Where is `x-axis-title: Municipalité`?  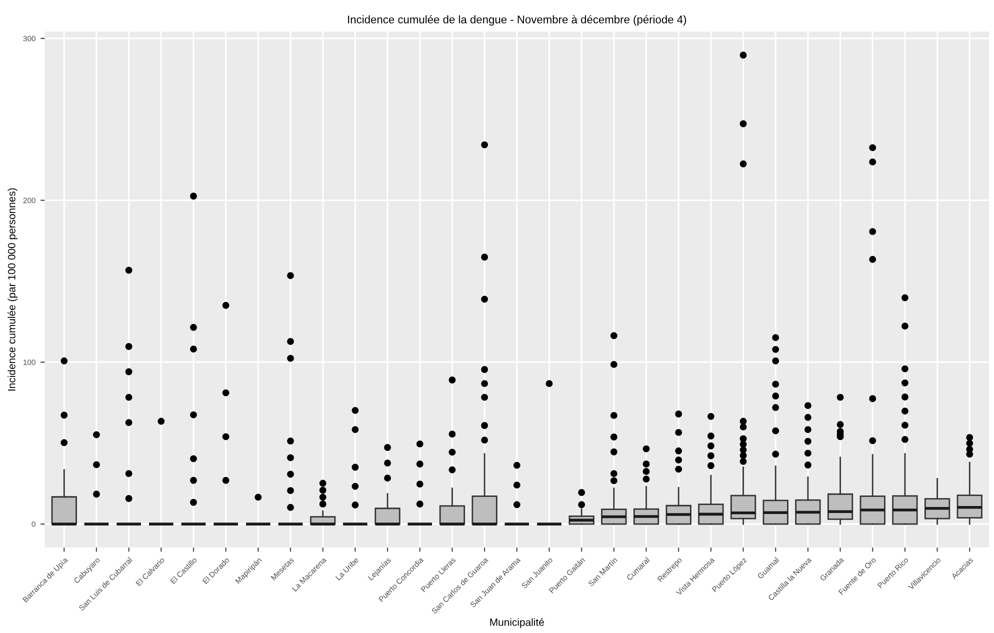 x-axis-title: Municipalité is located at coordinates (517, 623).